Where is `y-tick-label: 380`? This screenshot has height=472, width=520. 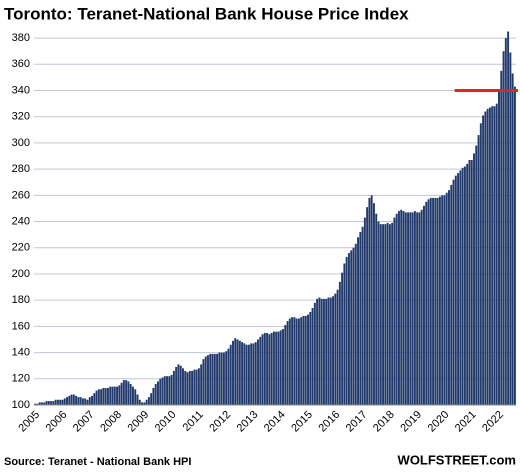 y-tick-label: 380 is located at coordinates (21, 38).